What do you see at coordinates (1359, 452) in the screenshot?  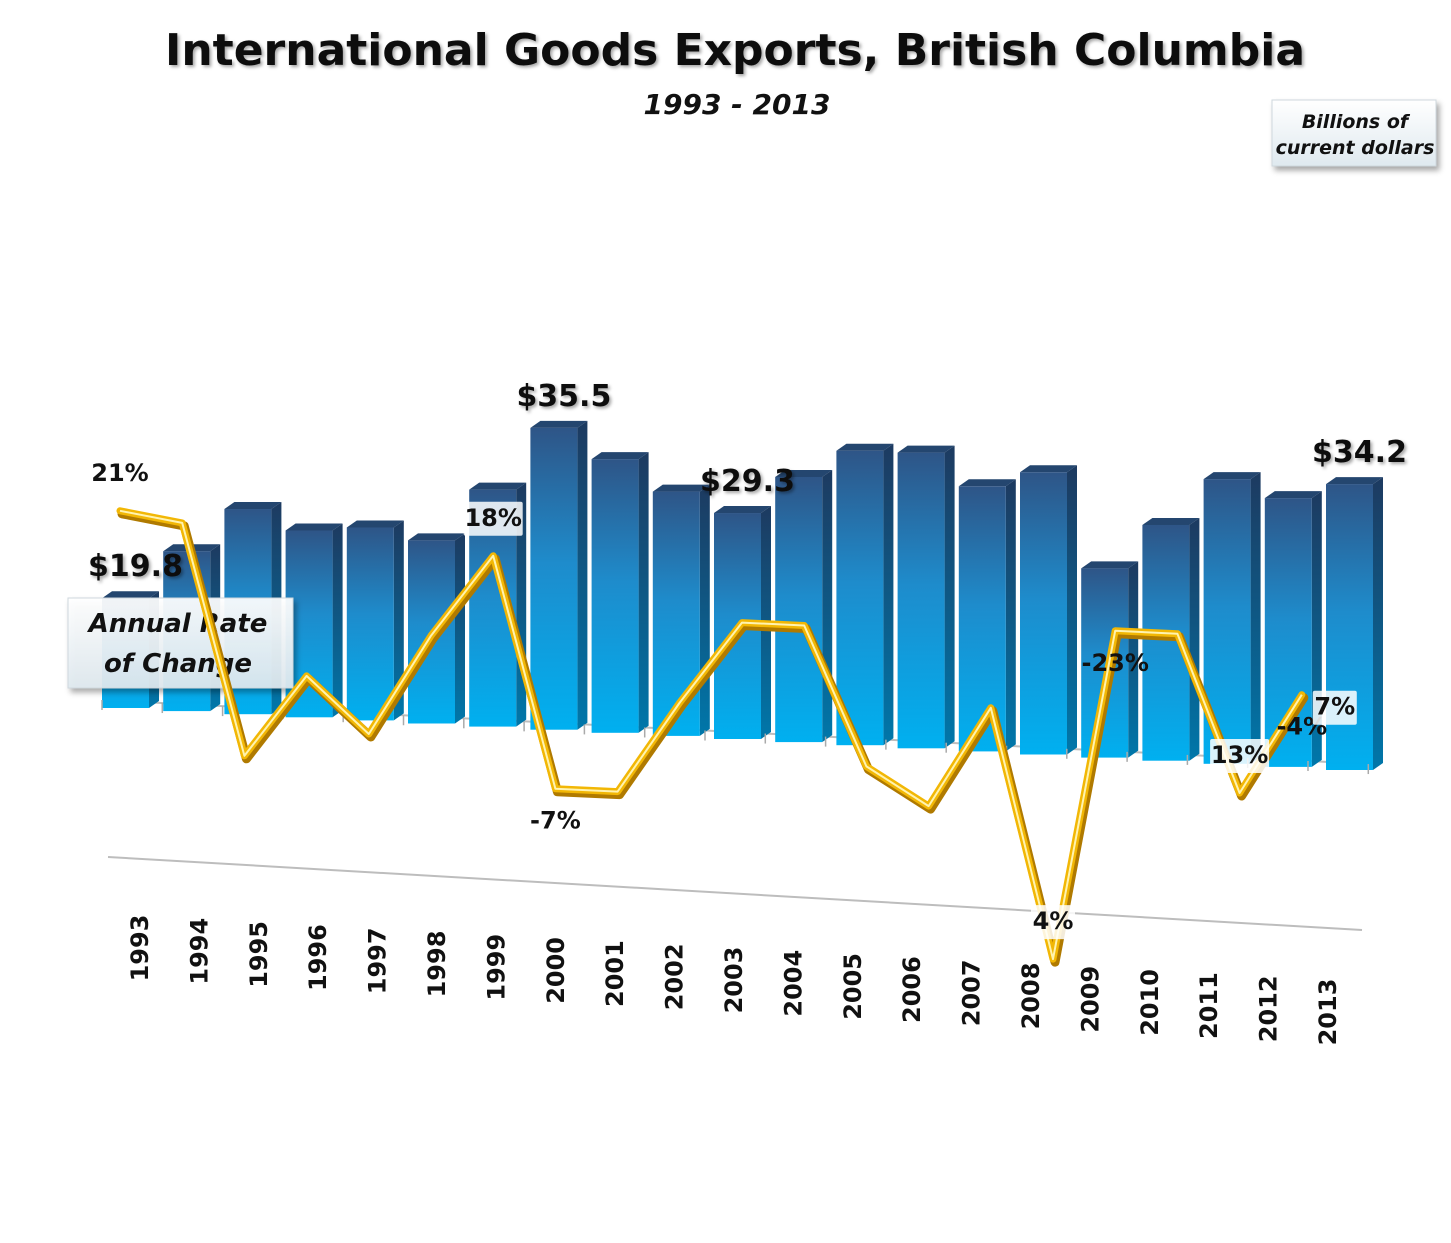 I see `bar-value-label: $34.2` at bounding box center [1359, 452].